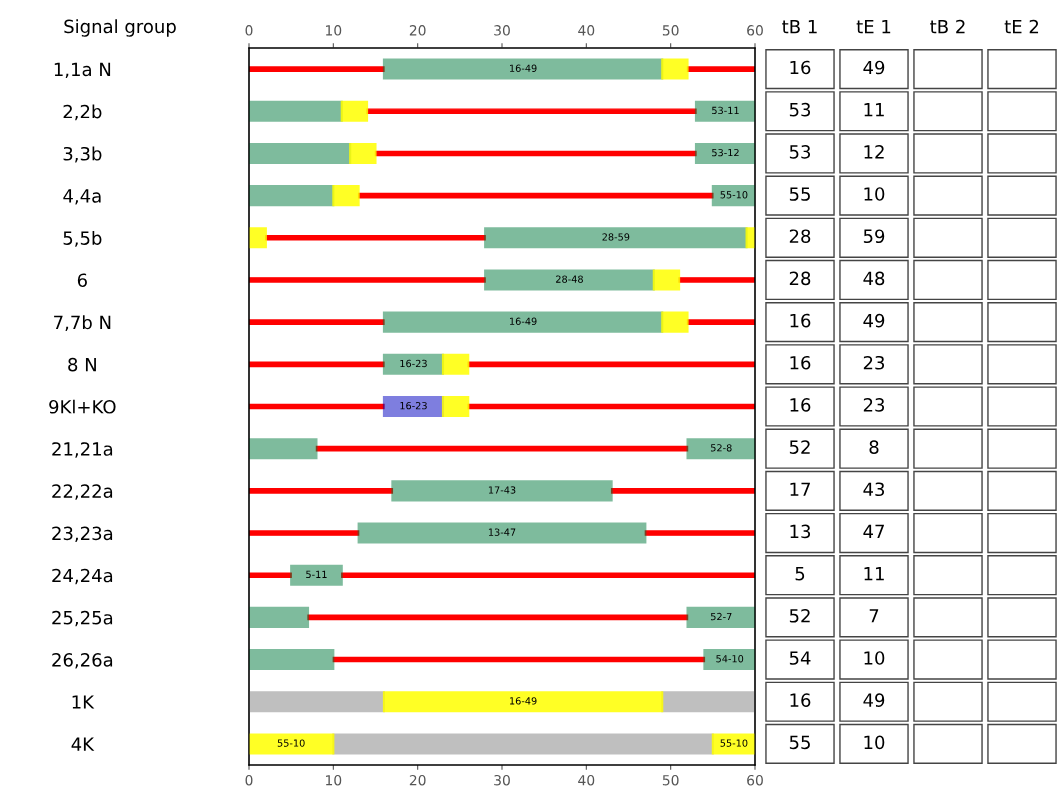  What do you see at coordinates (873, 531) in the screenshot?
I see `text: 47` at bounding box center [873, 531].